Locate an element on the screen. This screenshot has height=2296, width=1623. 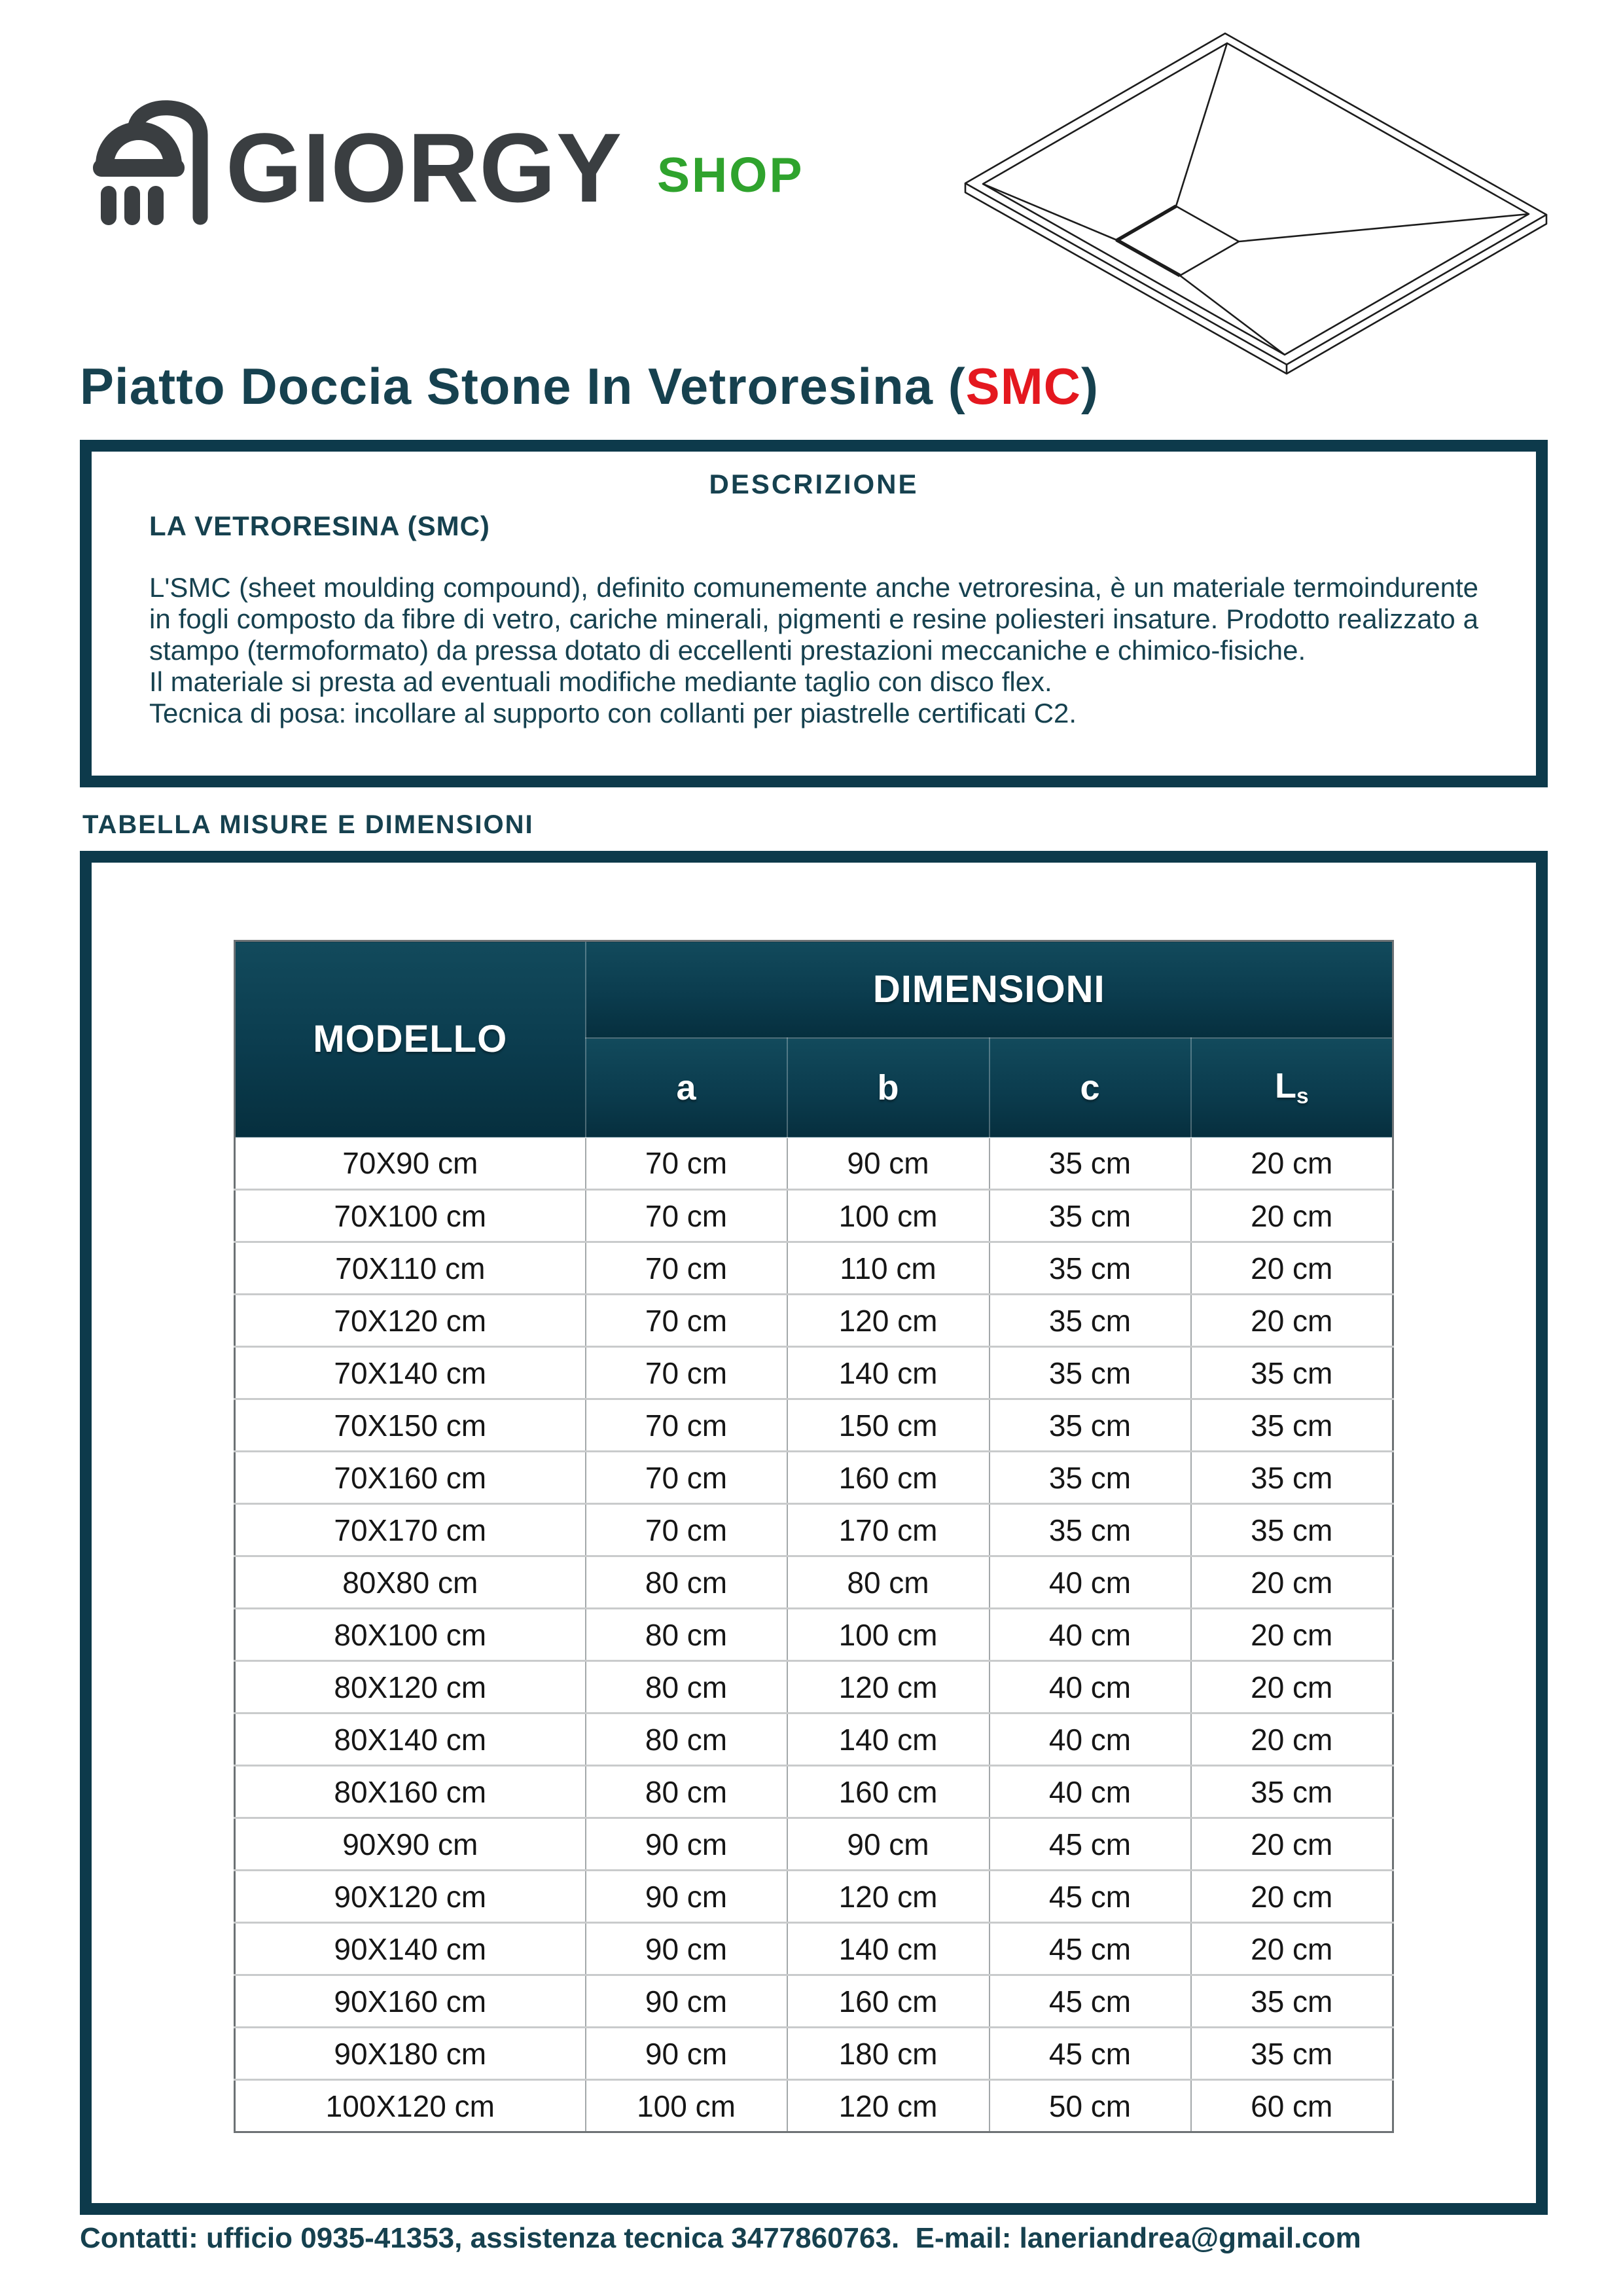
cell-model: 80X80 cm is located at coordinates (410, 1582).